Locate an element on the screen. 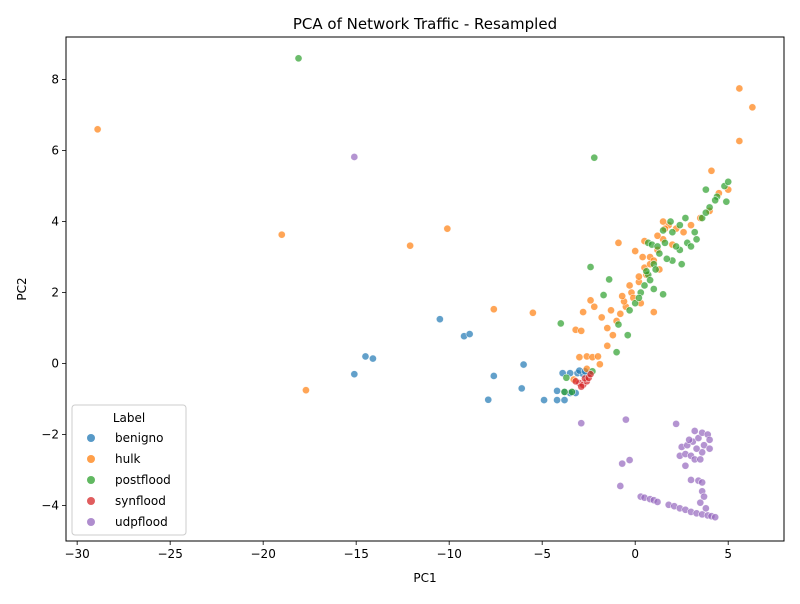 Image resolution: width=800 pixels, height=604 pixels. legend-entries: benigno hulk postflood synflood udpflood is located at coordinates (129, 480).